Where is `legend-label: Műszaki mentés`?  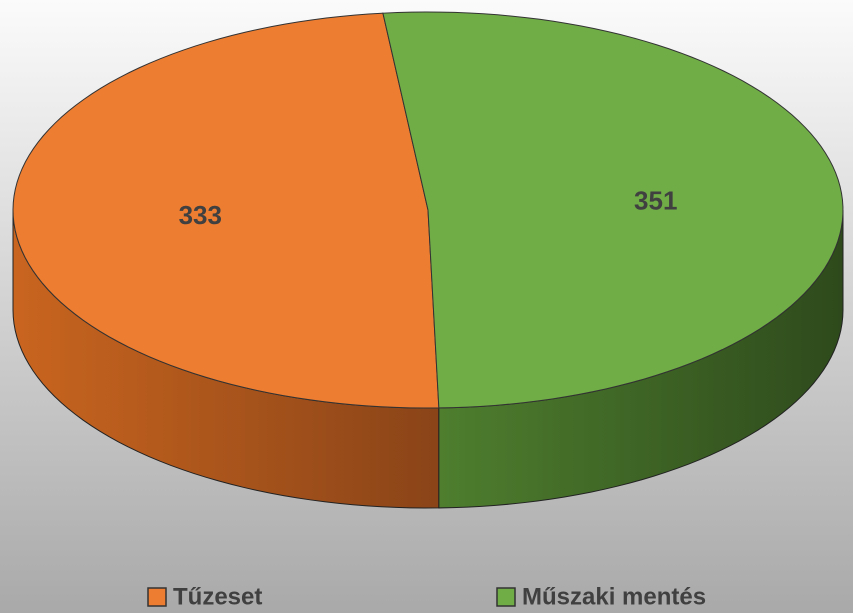 legend-label: Műszaki mentés is located at coordinates (614, 596).